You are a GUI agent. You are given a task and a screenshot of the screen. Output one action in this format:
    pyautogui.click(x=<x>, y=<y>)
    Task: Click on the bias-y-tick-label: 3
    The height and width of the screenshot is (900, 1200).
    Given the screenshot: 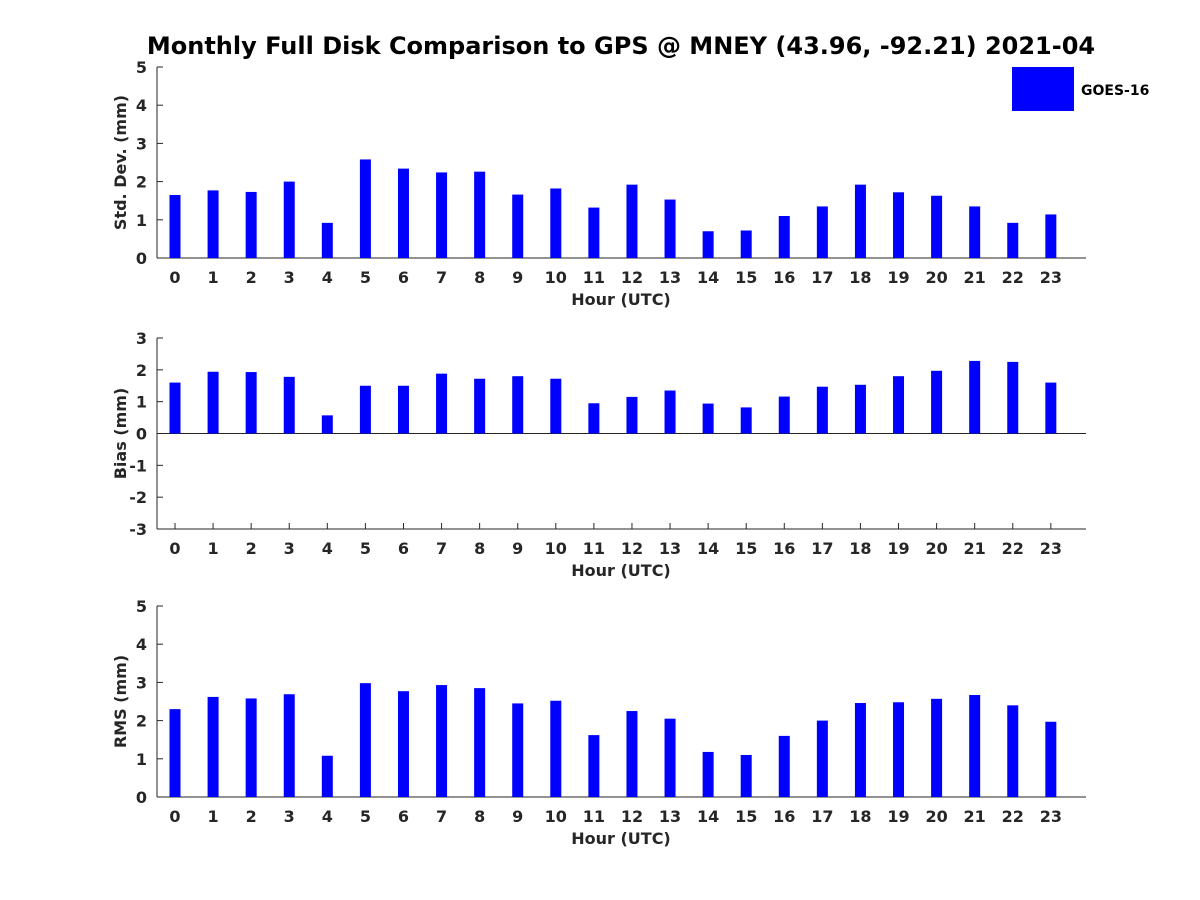 What is the action you would take?
    pyautogui.click(x=141, y=338)
    